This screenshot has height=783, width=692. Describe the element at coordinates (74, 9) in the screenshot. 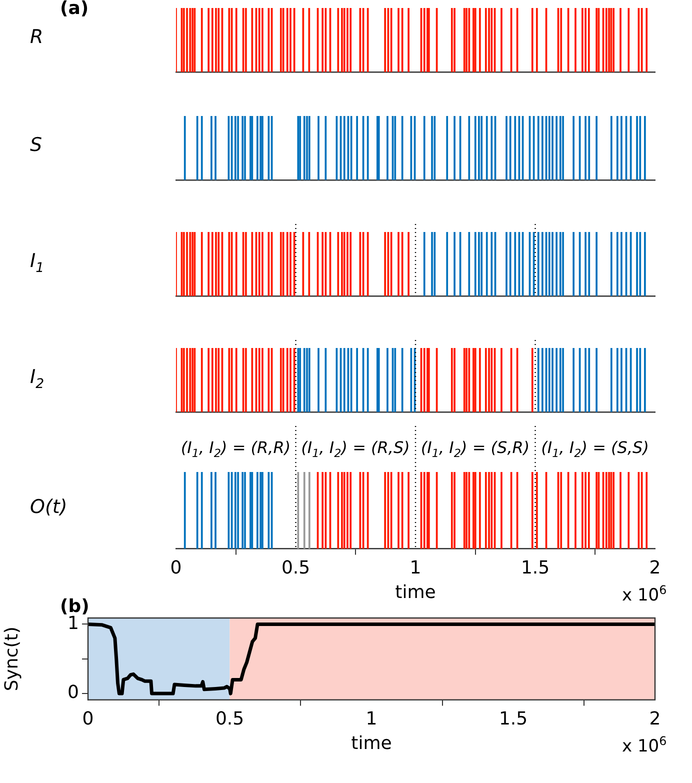

I see `chart-title: (a)` at that location.